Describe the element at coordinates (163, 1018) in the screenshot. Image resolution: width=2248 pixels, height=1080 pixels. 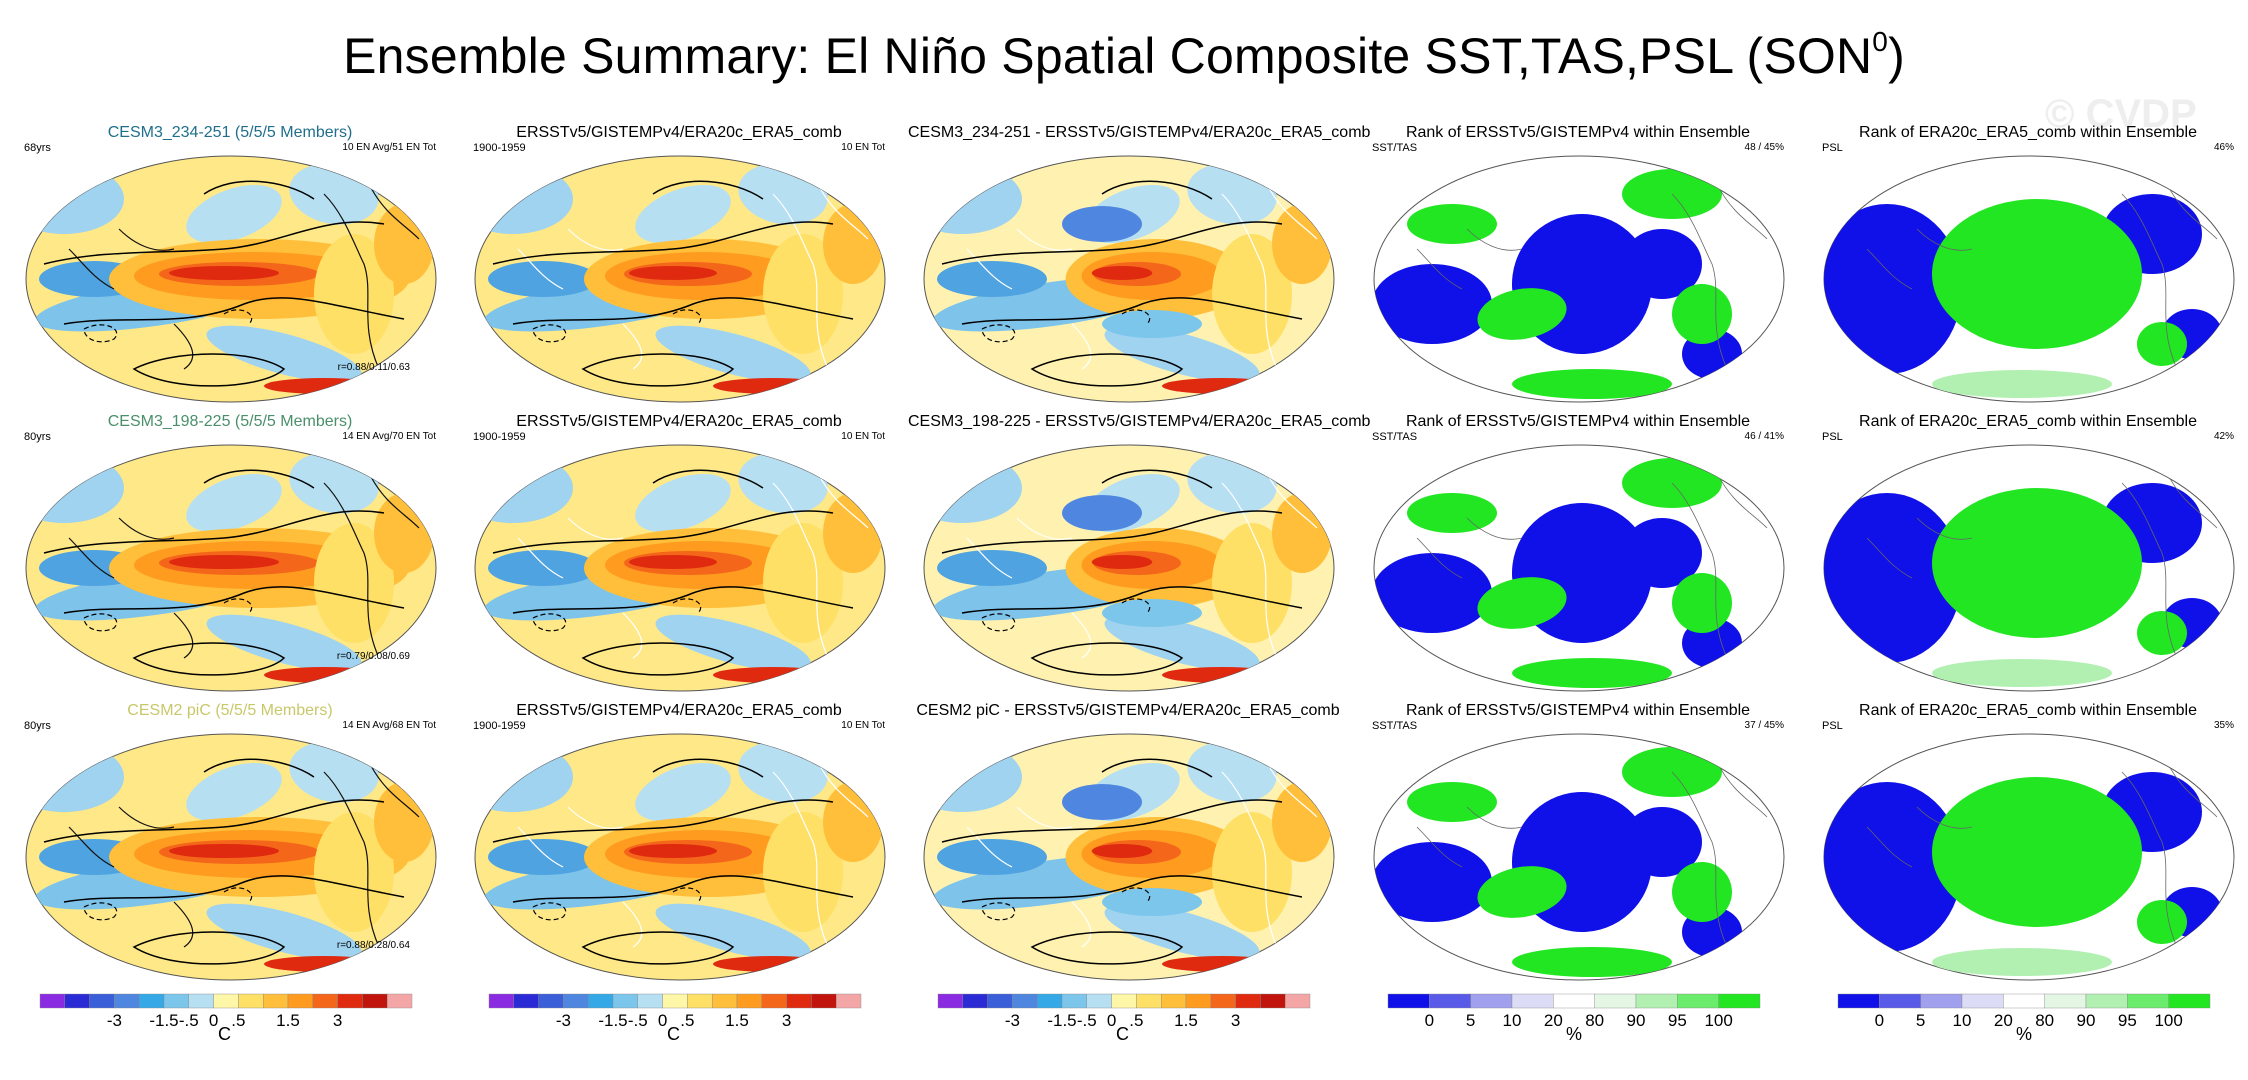
I see `colorbar-tick-label: -1.5` at that location.